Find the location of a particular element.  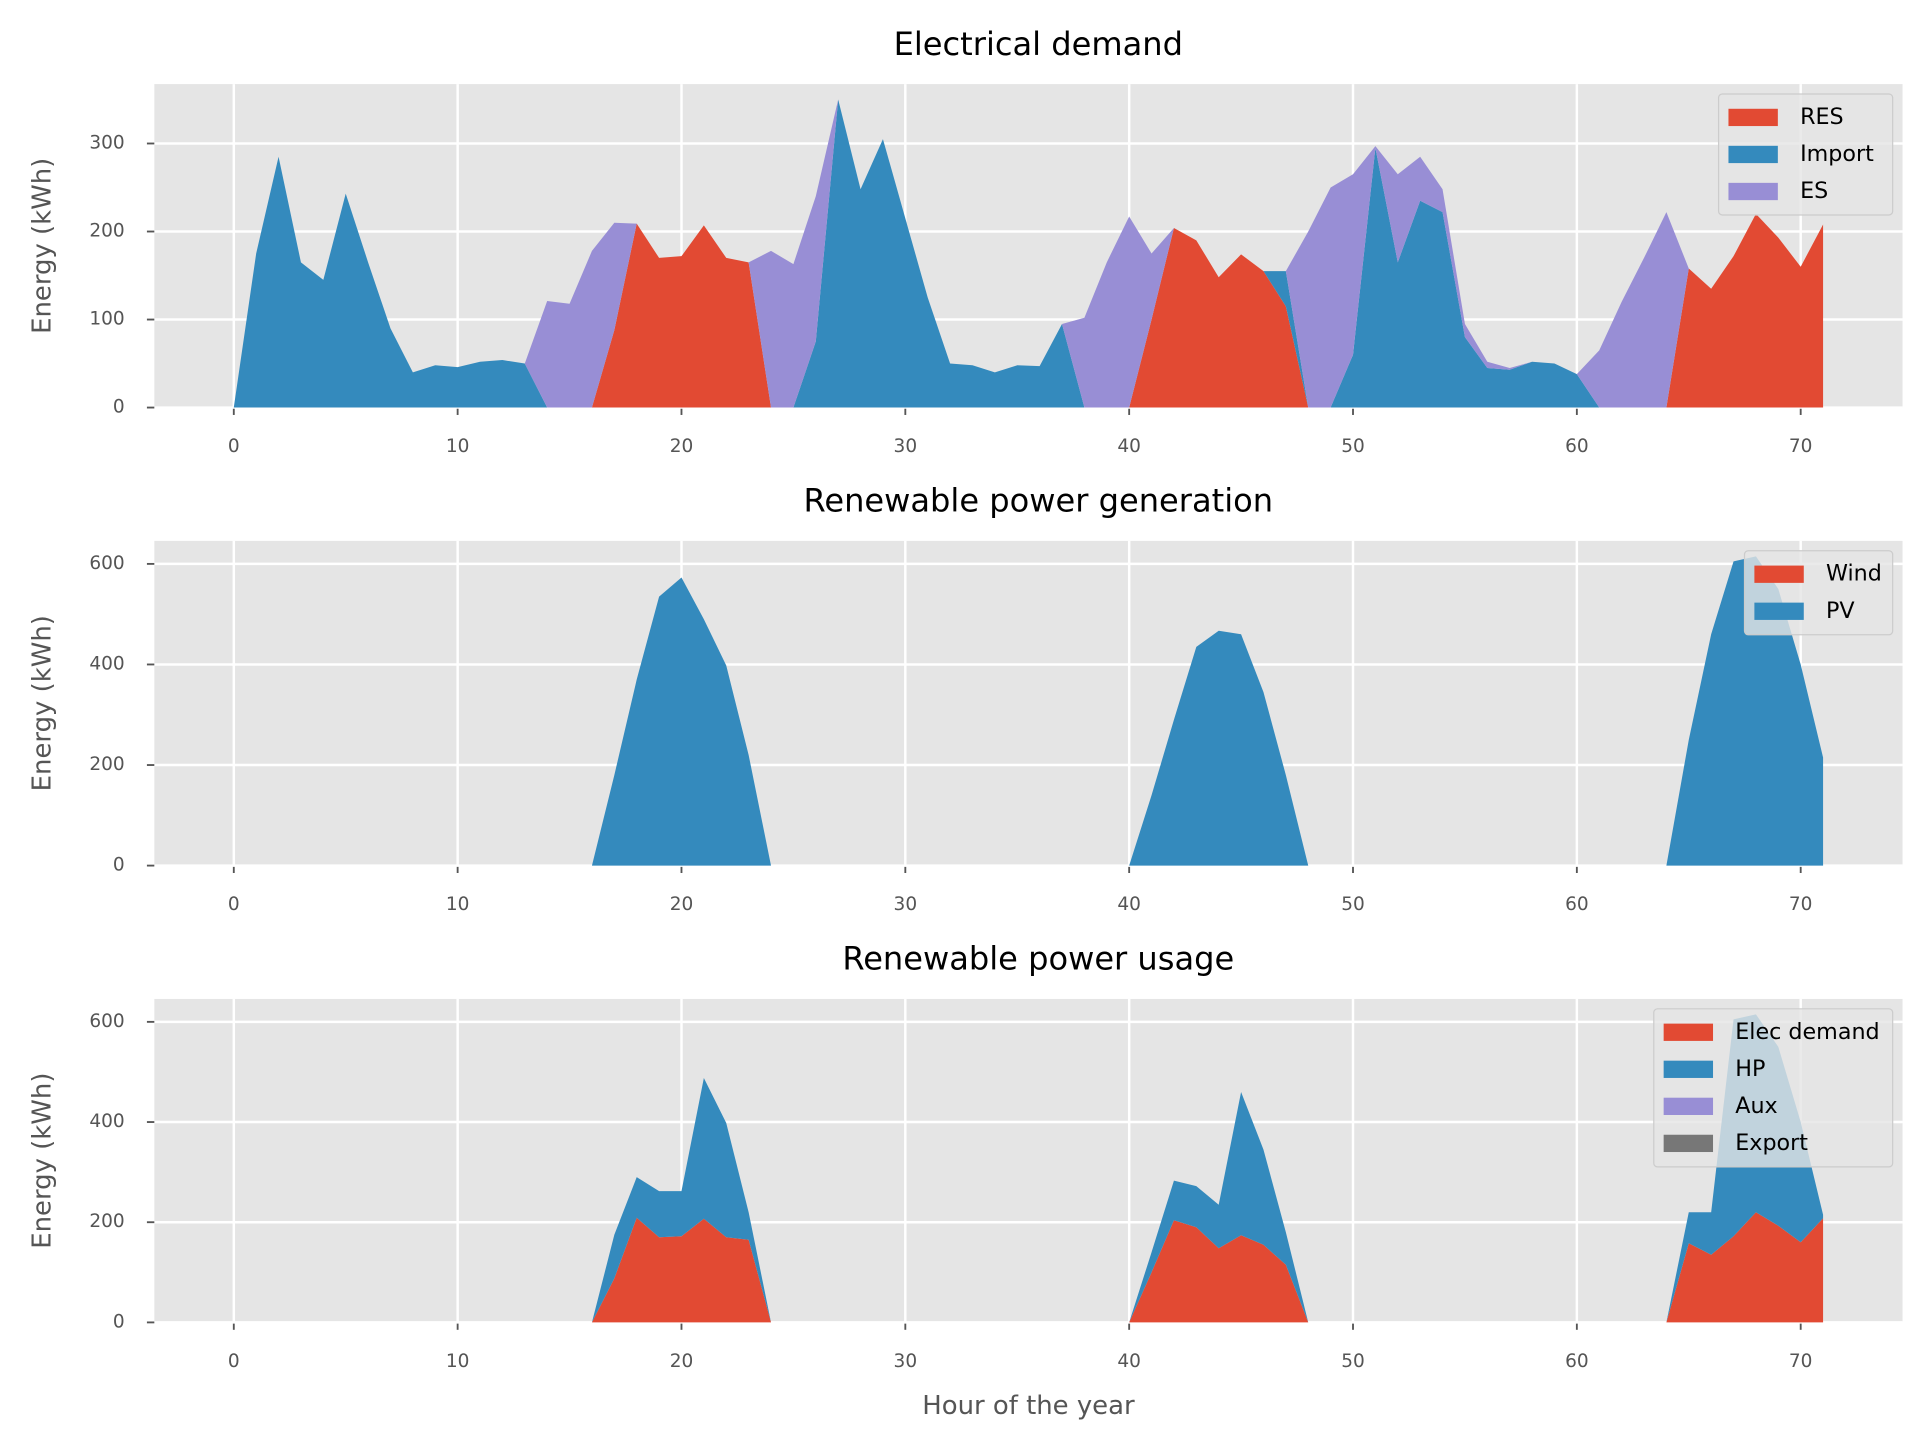

legend-label: PV is located at coordinates (1840, 611).